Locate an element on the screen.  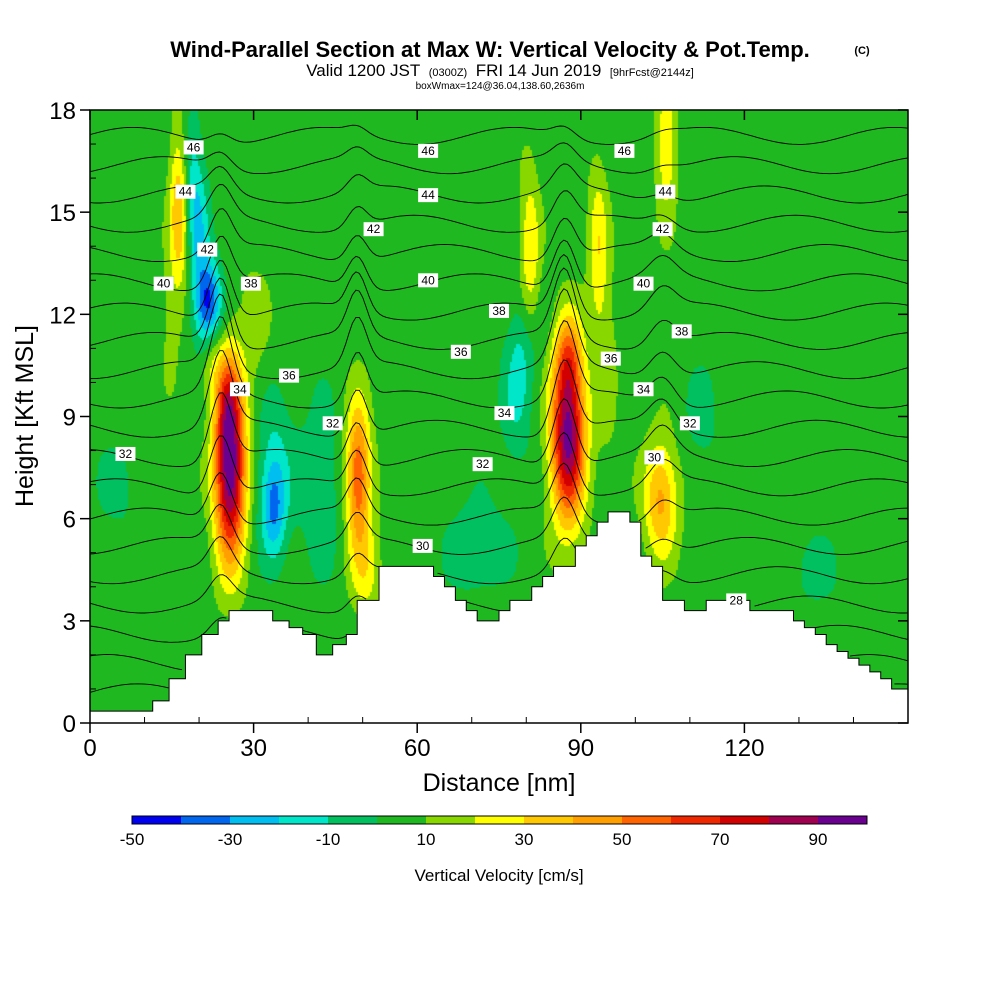
valid-date: FRI 14 Jun 2019 is located at coordinates (539, 70).